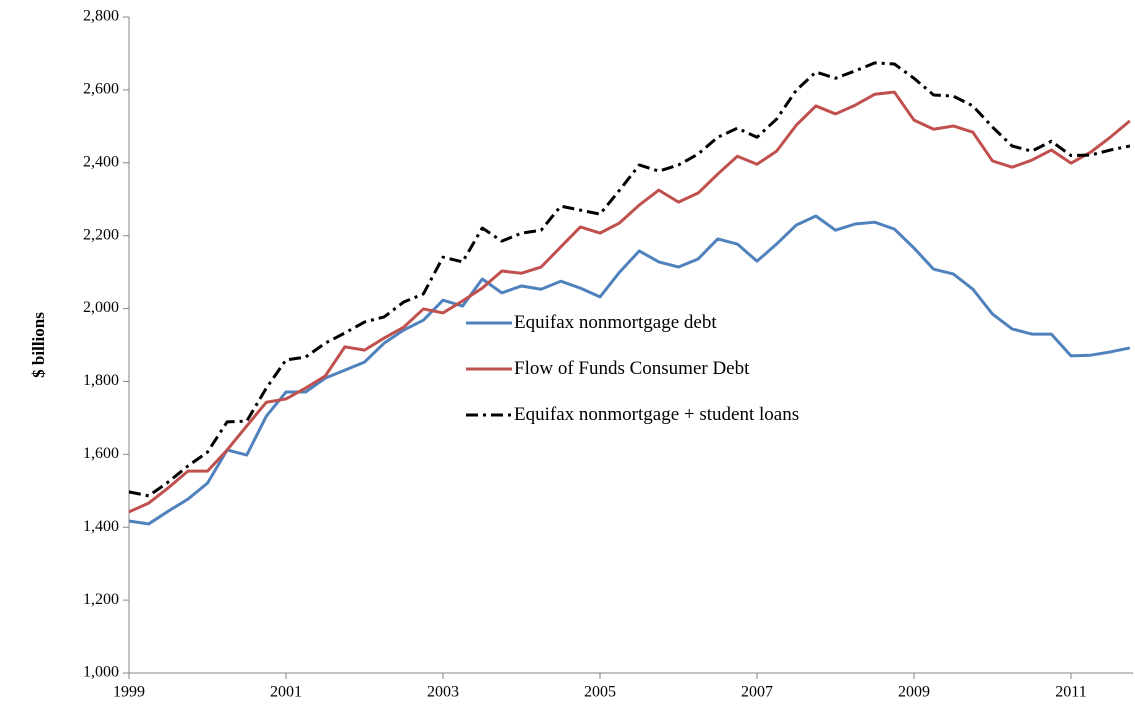  I want to click on y-tick-label: 1,000, so click(101, 672).